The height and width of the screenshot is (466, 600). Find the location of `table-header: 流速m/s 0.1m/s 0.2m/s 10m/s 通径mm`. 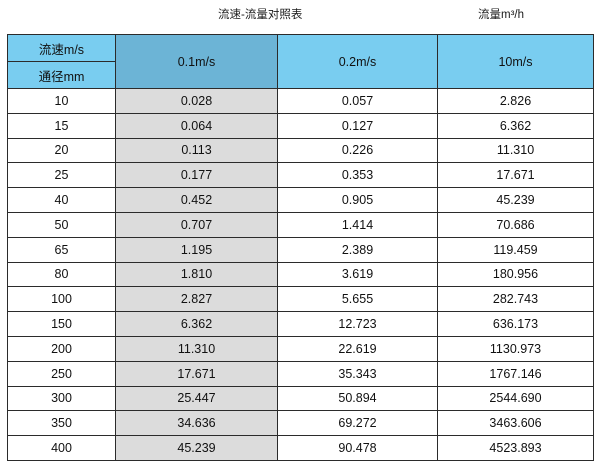

table-header: 流速m/s 0.1m/s 0.2m/s 10m/s 通径mm is located at coordinates (300, 61).